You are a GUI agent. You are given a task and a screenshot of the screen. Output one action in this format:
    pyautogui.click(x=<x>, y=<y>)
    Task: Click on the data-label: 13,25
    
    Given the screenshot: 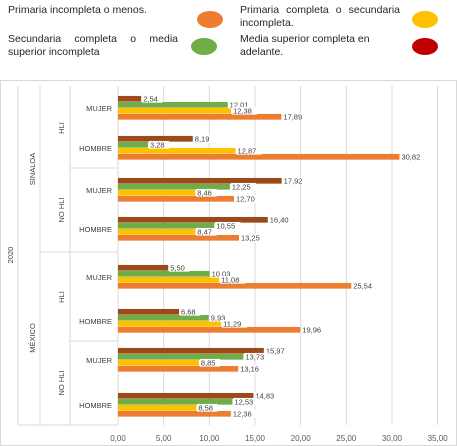 What is the action you would take?
    pyautogui.click(x=250, y=238)
    